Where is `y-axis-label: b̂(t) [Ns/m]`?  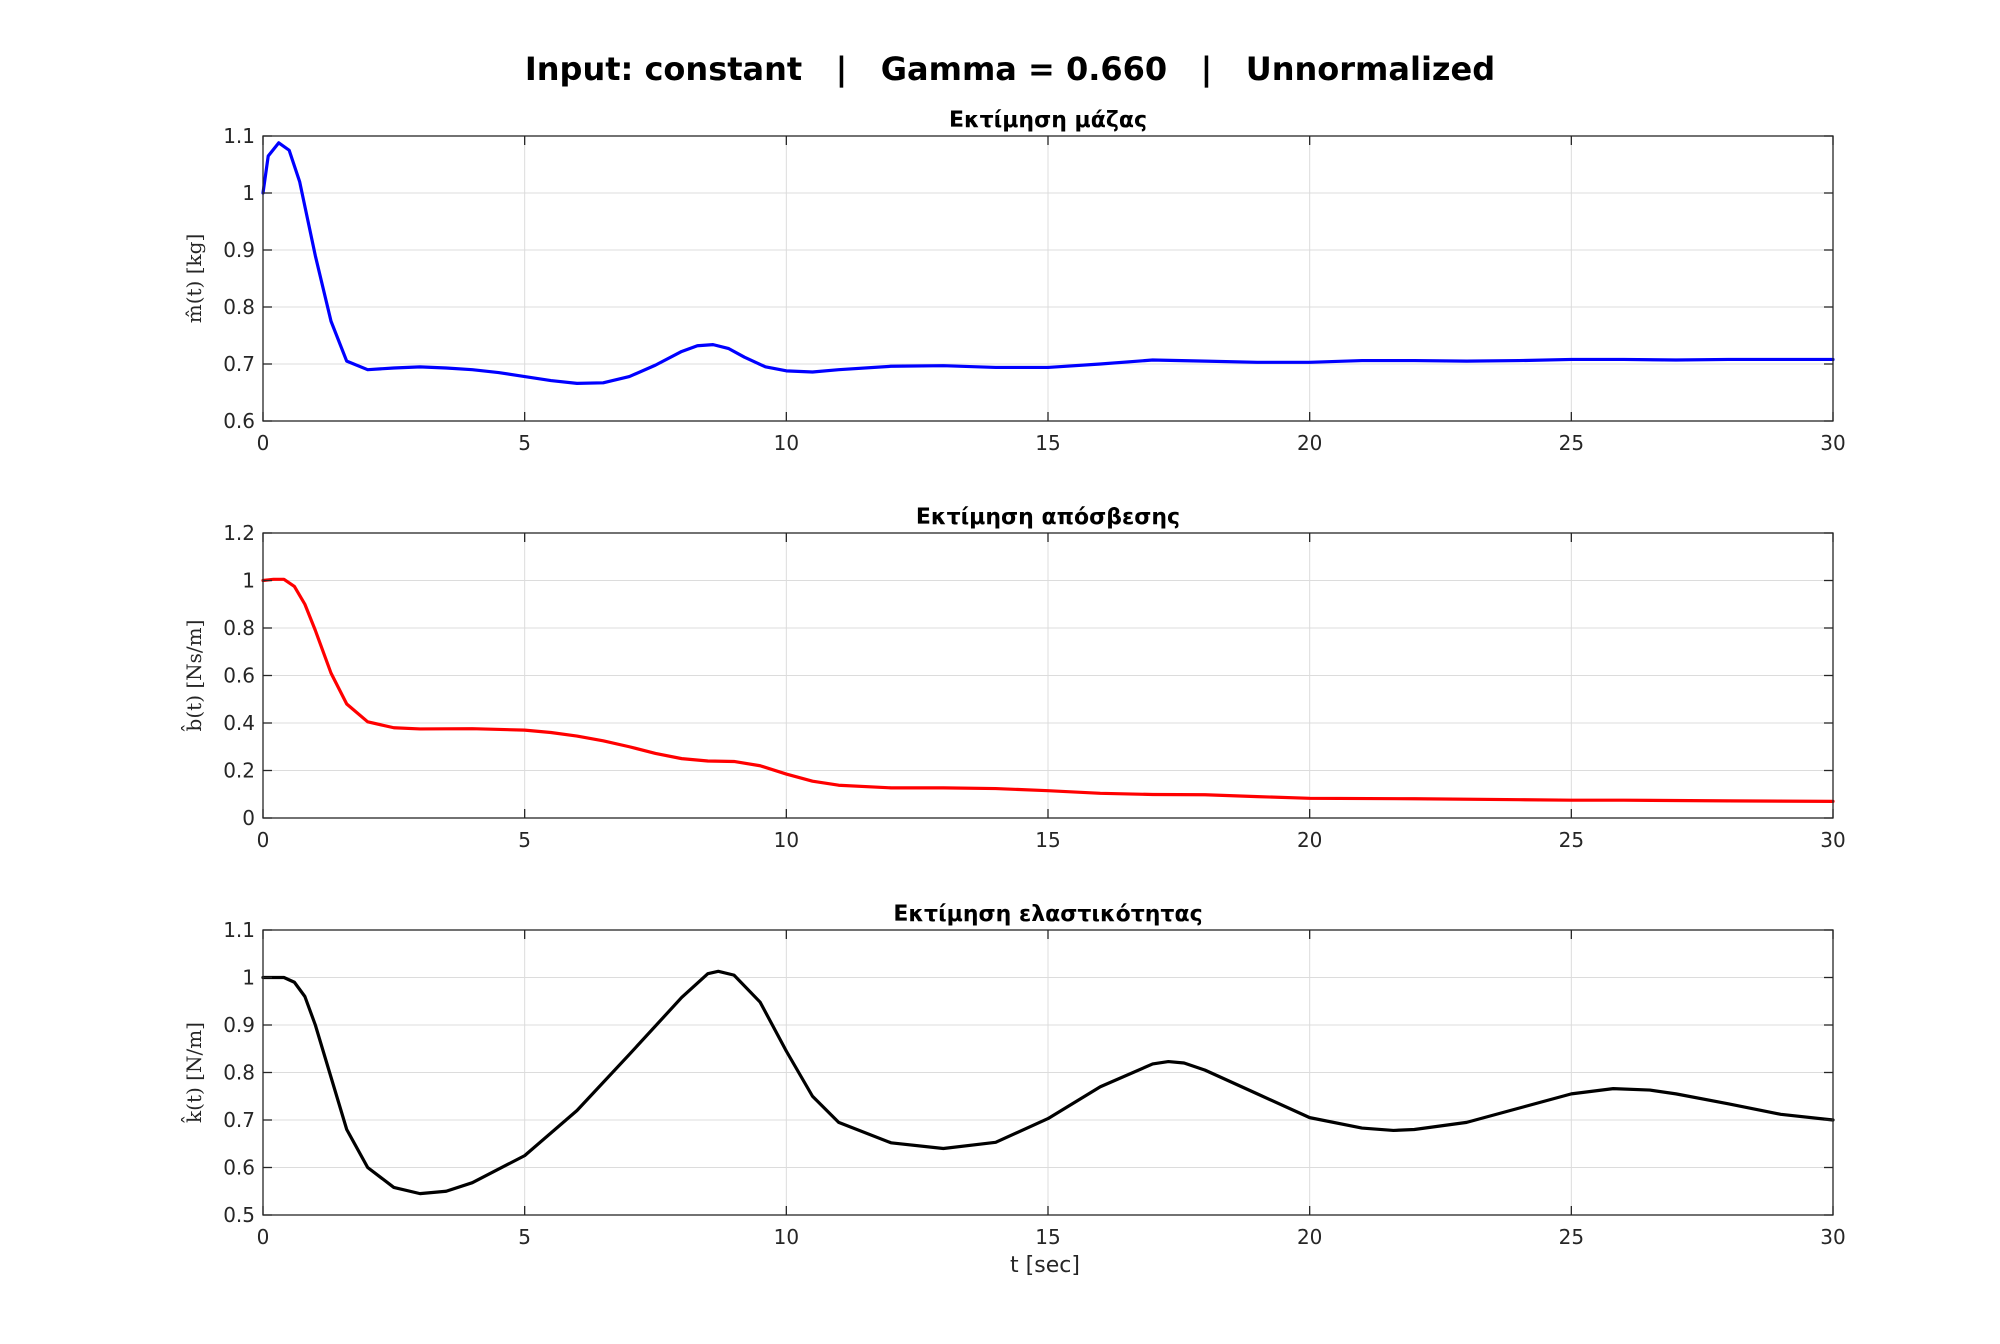
y-axis-label: b̂(t) [Ns/m] is located at coordinates (193, 676).